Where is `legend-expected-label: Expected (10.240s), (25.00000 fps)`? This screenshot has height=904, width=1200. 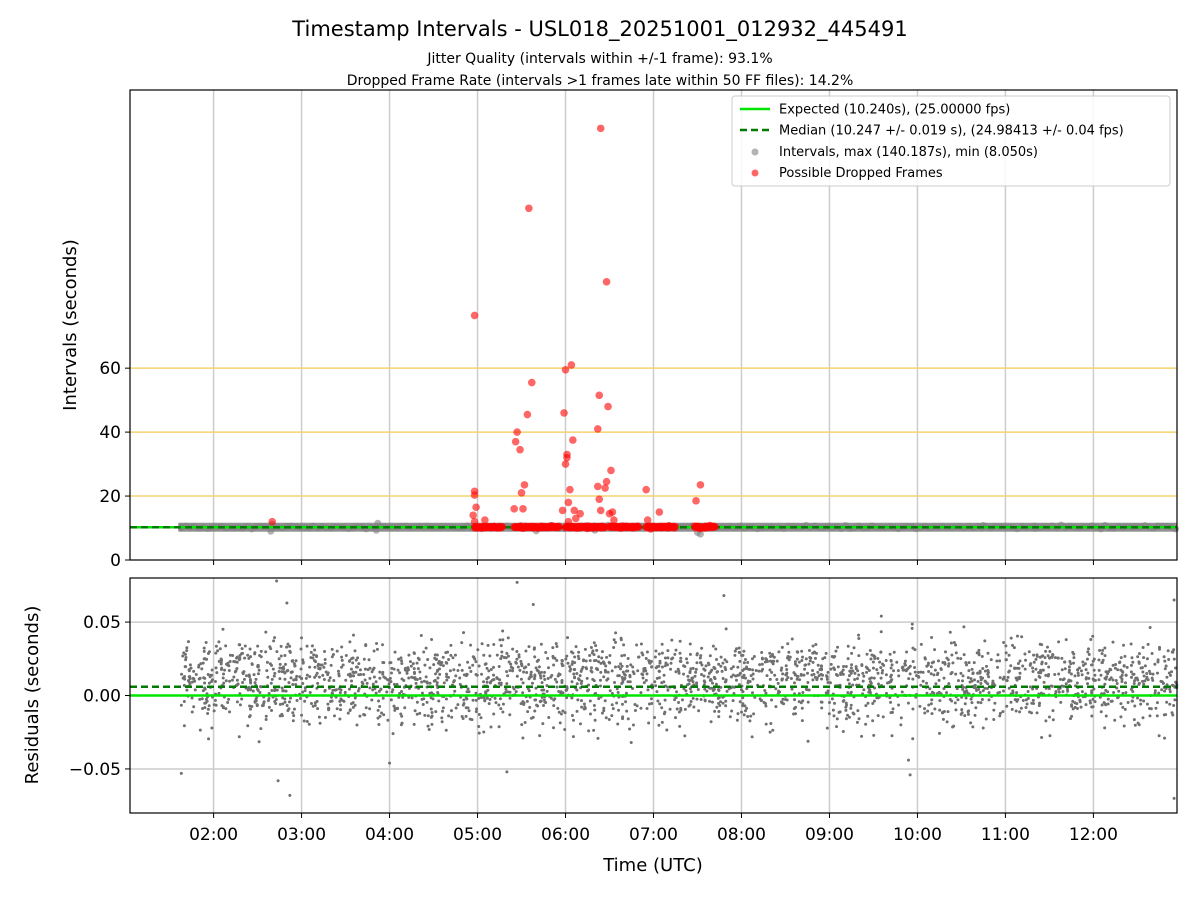
legend-expected-label: Expected (10.240s), (25.00000 fps) is located at coordinates (894, 110).